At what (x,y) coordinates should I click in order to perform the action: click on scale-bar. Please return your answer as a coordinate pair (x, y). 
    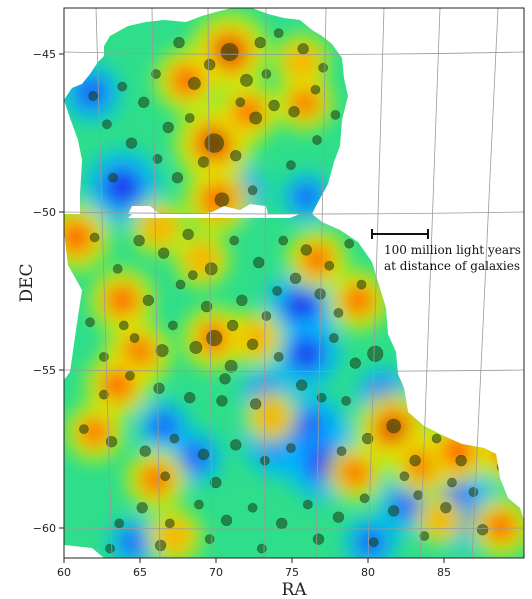
    Looking at the image, I should click on (400, 234).